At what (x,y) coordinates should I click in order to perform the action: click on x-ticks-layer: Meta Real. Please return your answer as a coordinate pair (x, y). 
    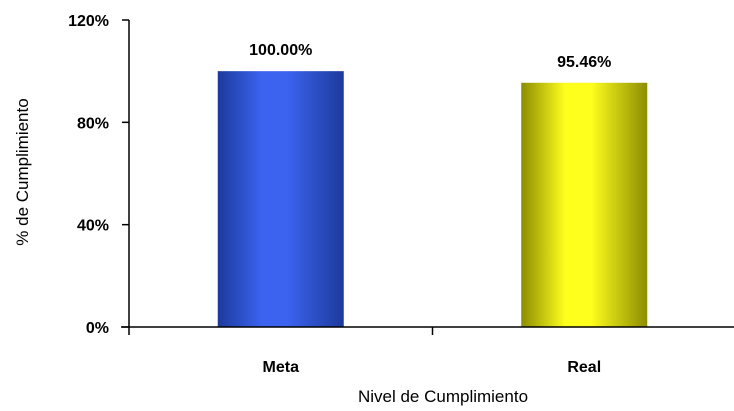
    Looking at the image, I should click on (364, 351).